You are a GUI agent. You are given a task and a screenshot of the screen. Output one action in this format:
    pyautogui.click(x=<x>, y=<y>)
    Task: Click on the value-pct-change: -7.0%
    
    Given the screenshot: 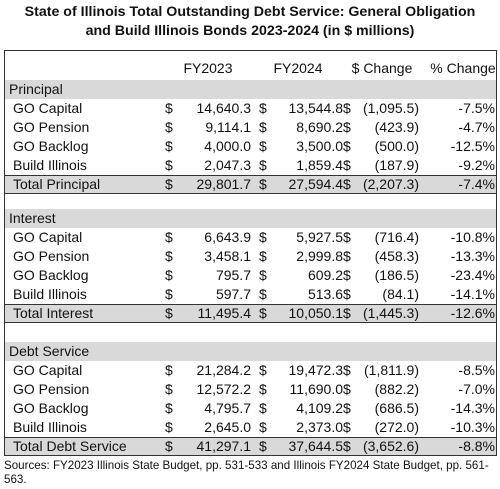 What is the action you would take?
    pyautogui.click(x=476, y=389)
    